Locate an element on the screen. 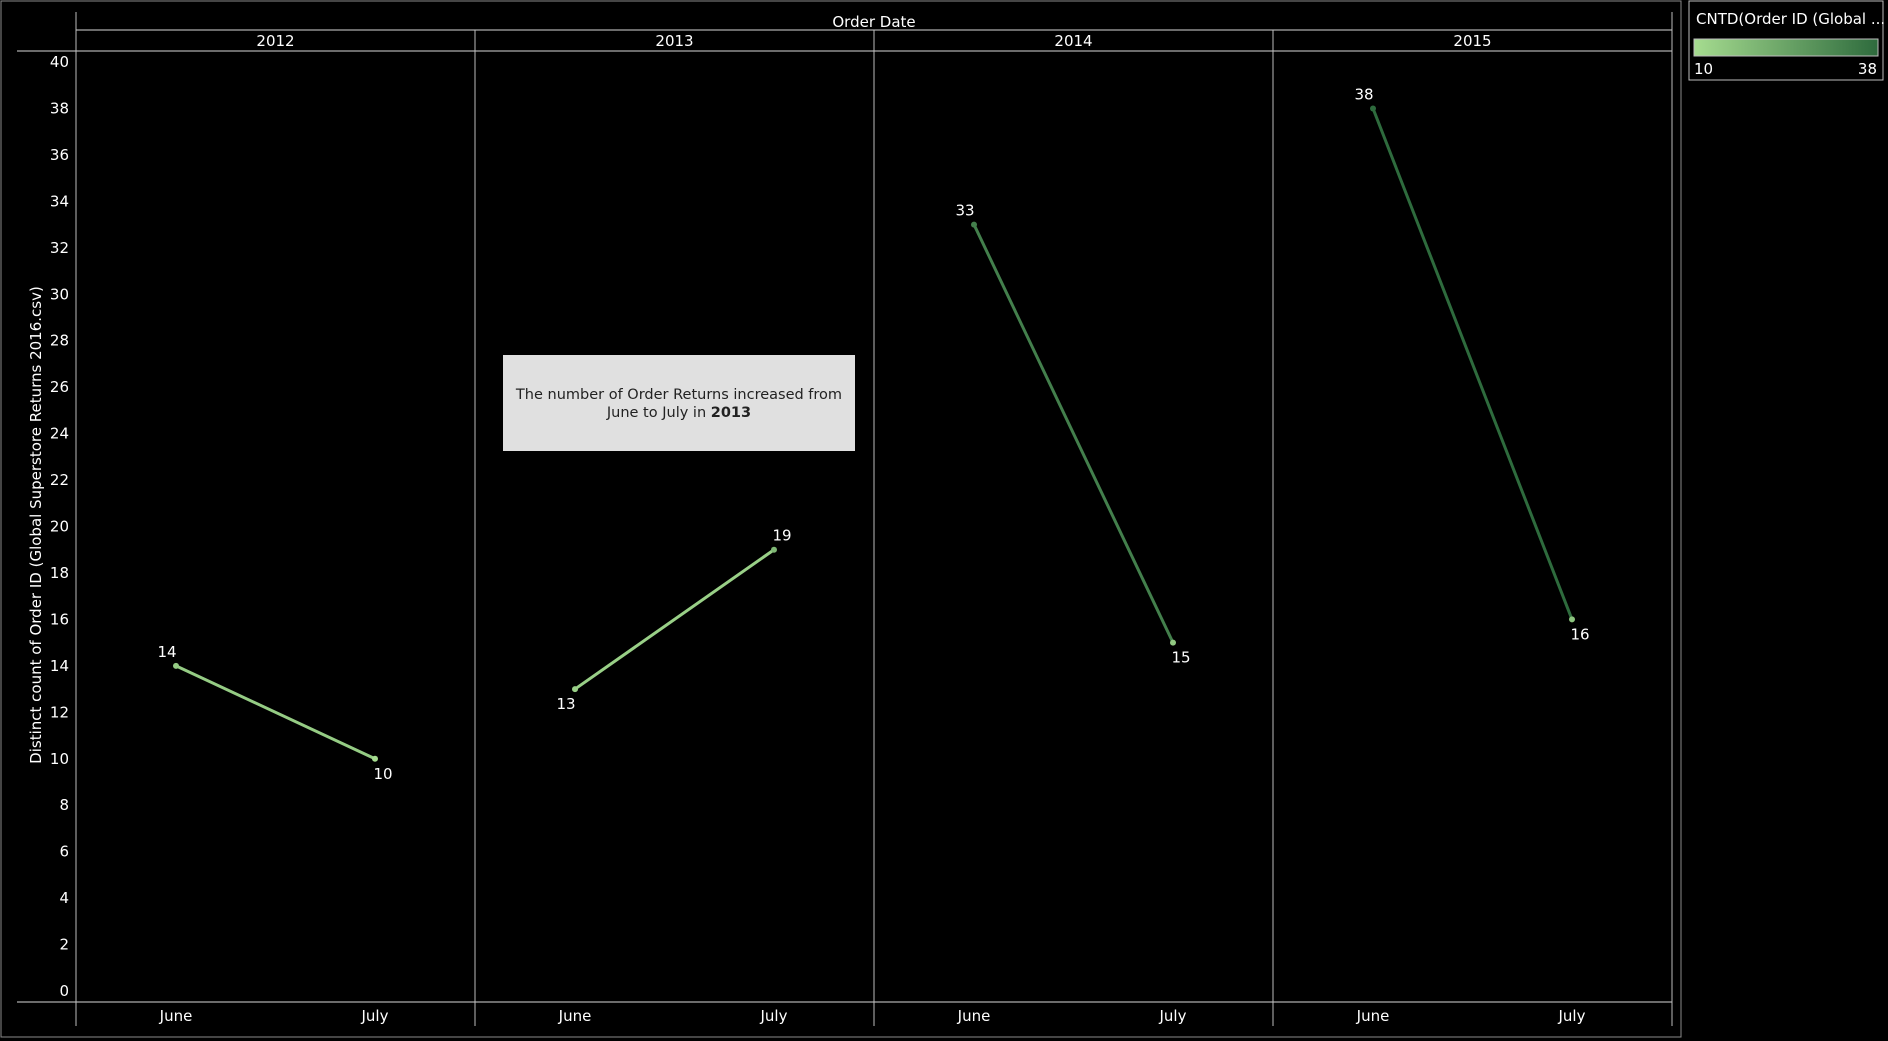  y-tick-label: 34 is located at coordinates (59, 201).